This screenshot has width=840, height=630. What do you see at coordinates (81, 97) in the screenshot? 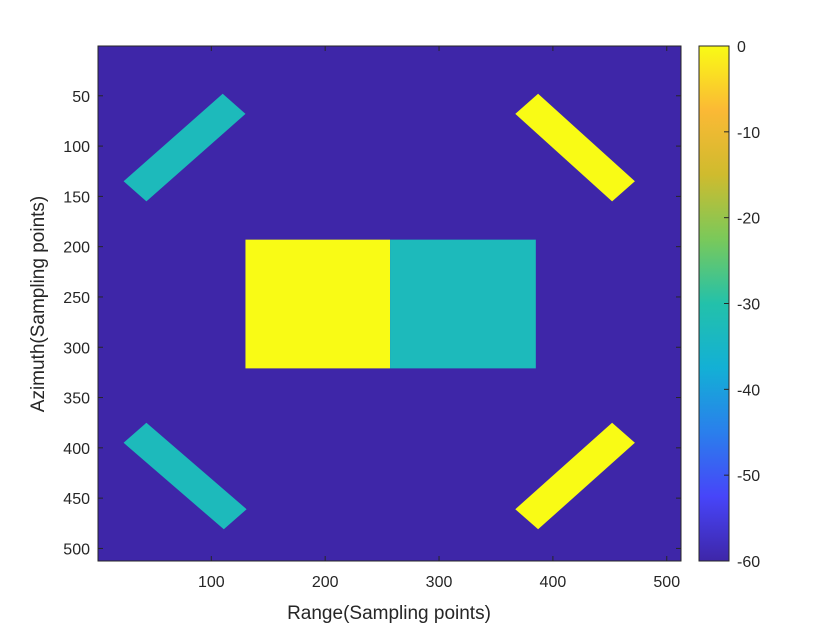
I see `y-tick-label: 50` at bounding box center [81, 97].